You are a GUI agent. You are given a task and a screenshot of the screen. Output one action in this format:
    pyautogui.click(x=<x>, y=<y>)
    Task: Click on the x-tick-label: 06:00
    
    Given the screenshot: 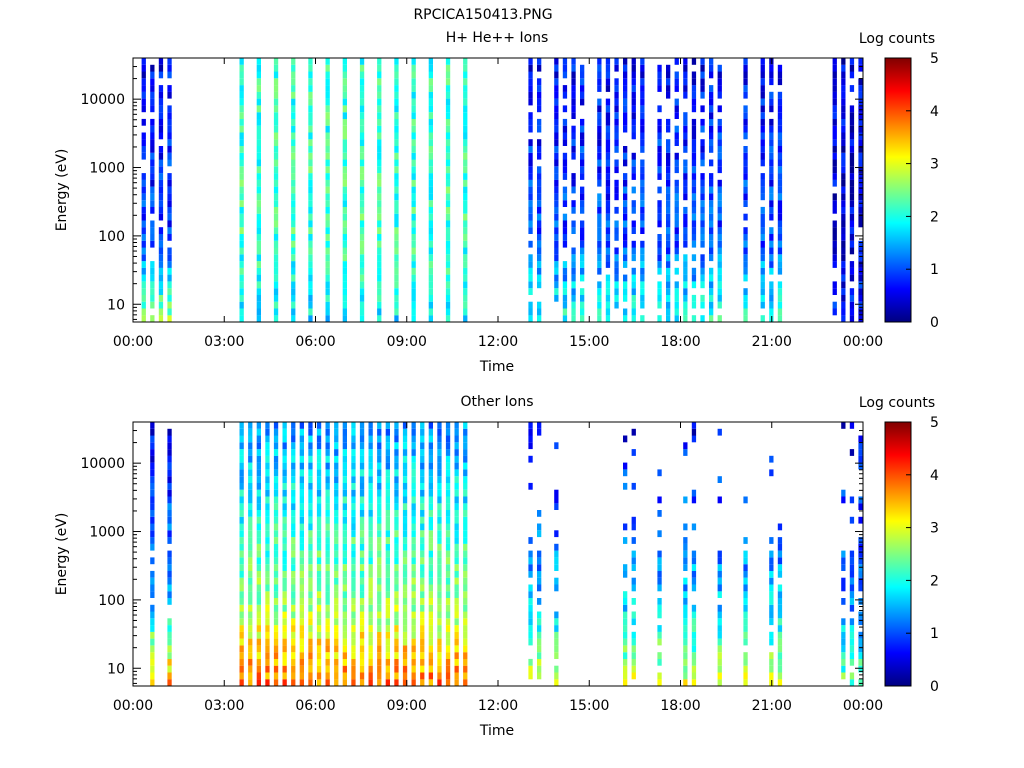 What is the action you would take?
    pyautogui.click(x=315, y=342)
    